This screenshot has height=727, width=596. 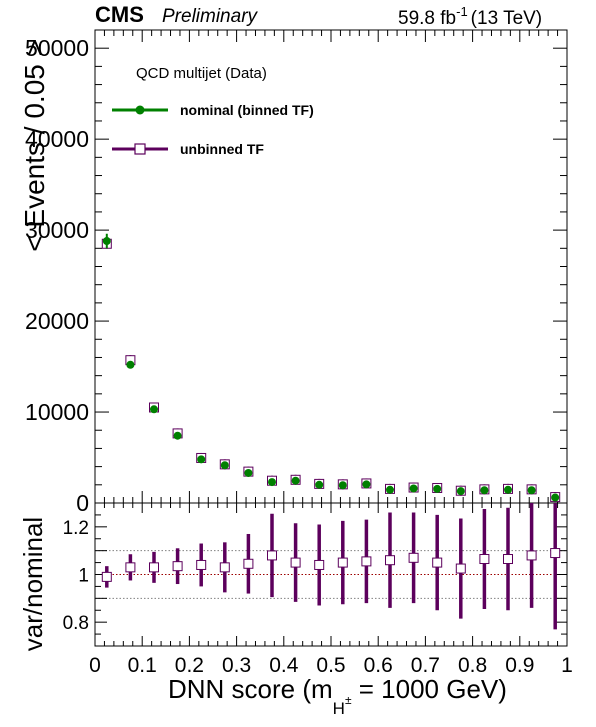 What do you see at coordinates (76, 528) in the screenshot?
I see `lower-y-tick-label: 1.2` at bounding box center [76, 528].